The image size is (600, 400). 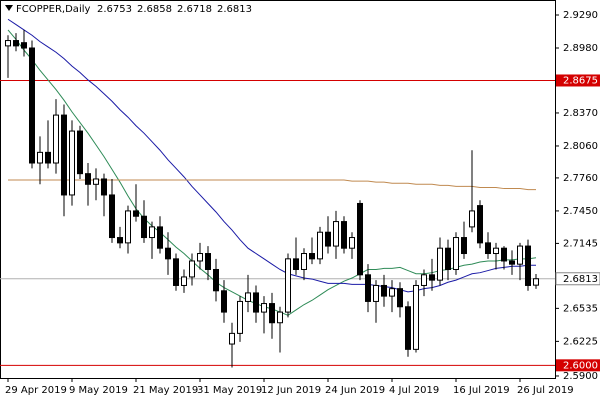 I want to click on menu-triangle, so click(x=9, y=8).